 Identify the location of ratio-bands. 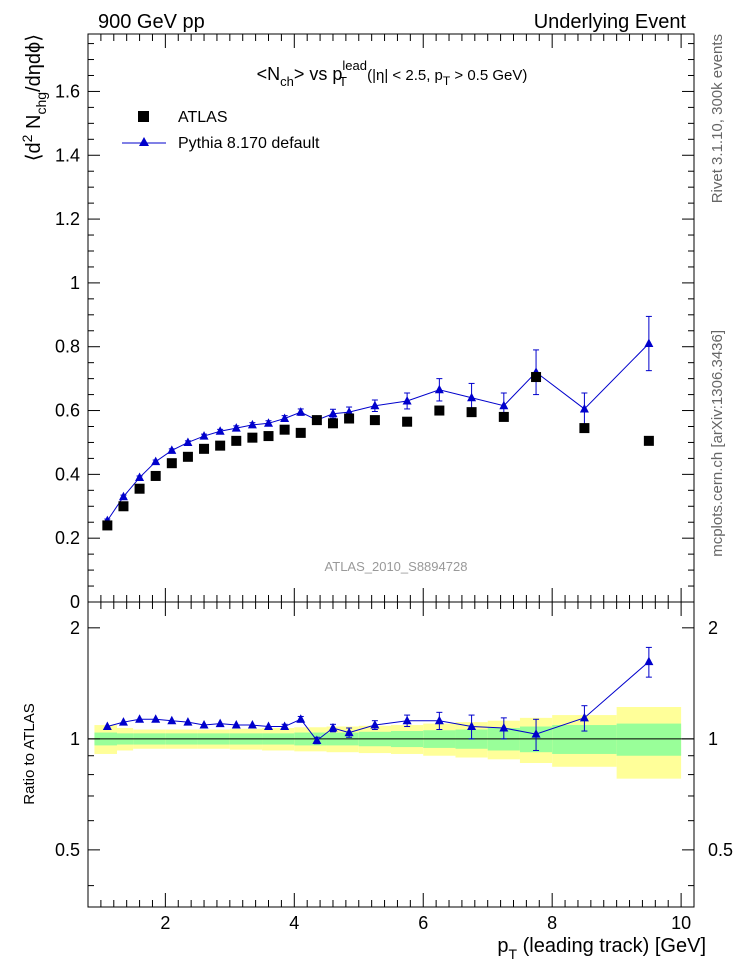
(388, 743).